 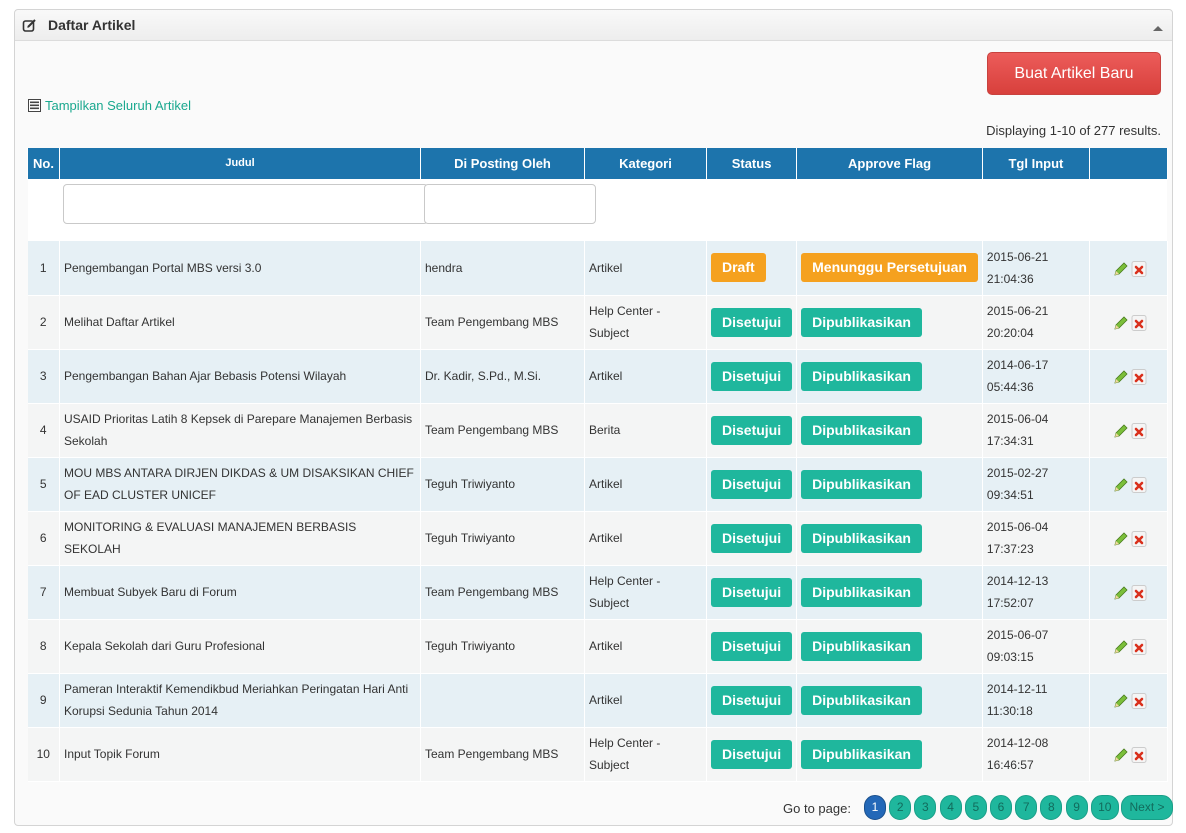 I want to click on panel-header: Daftar Artikel, so click(x=593, y=25).